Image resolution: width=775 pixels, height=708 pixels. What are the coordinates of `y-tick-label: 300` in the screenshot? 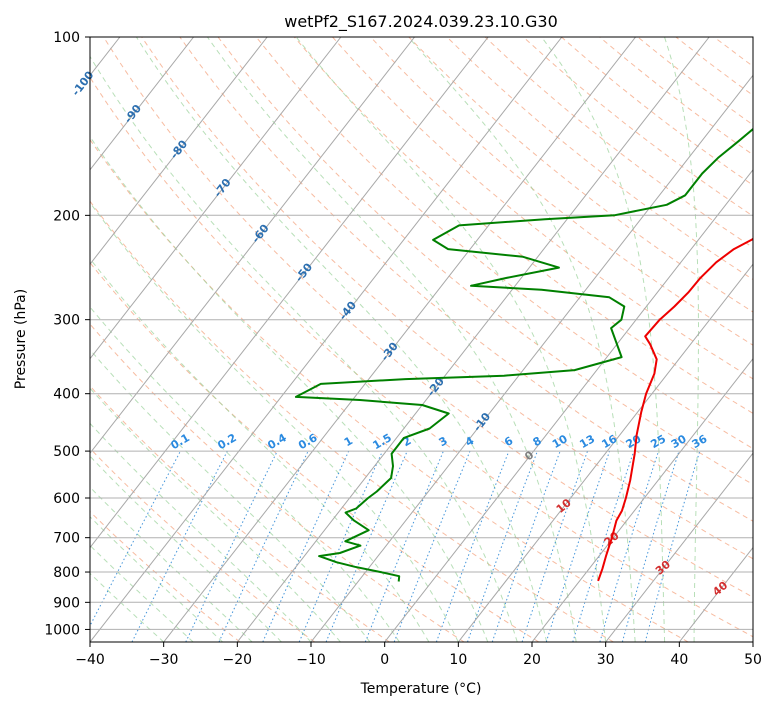 It's located at (66, 321).